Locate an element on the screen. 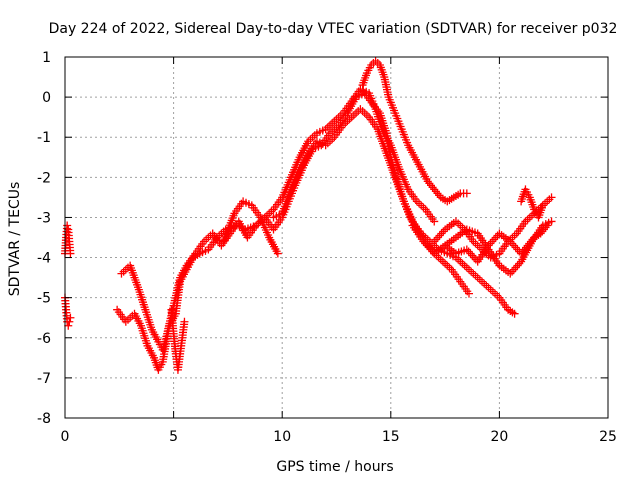 The height and width of the screenshot is (480, 640). x-tick-label: 15 is located at coordinates (391, 437).